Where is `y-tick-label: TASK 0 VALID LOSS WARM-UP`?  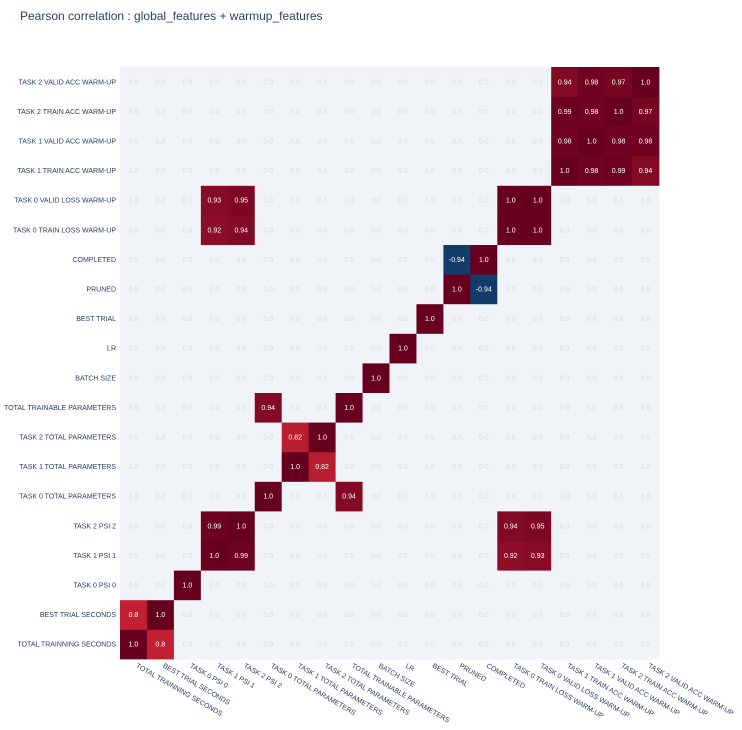
y-tick-label: TASK 0 VALID LOSS WARM-UP is located at coordinates (65, 201).